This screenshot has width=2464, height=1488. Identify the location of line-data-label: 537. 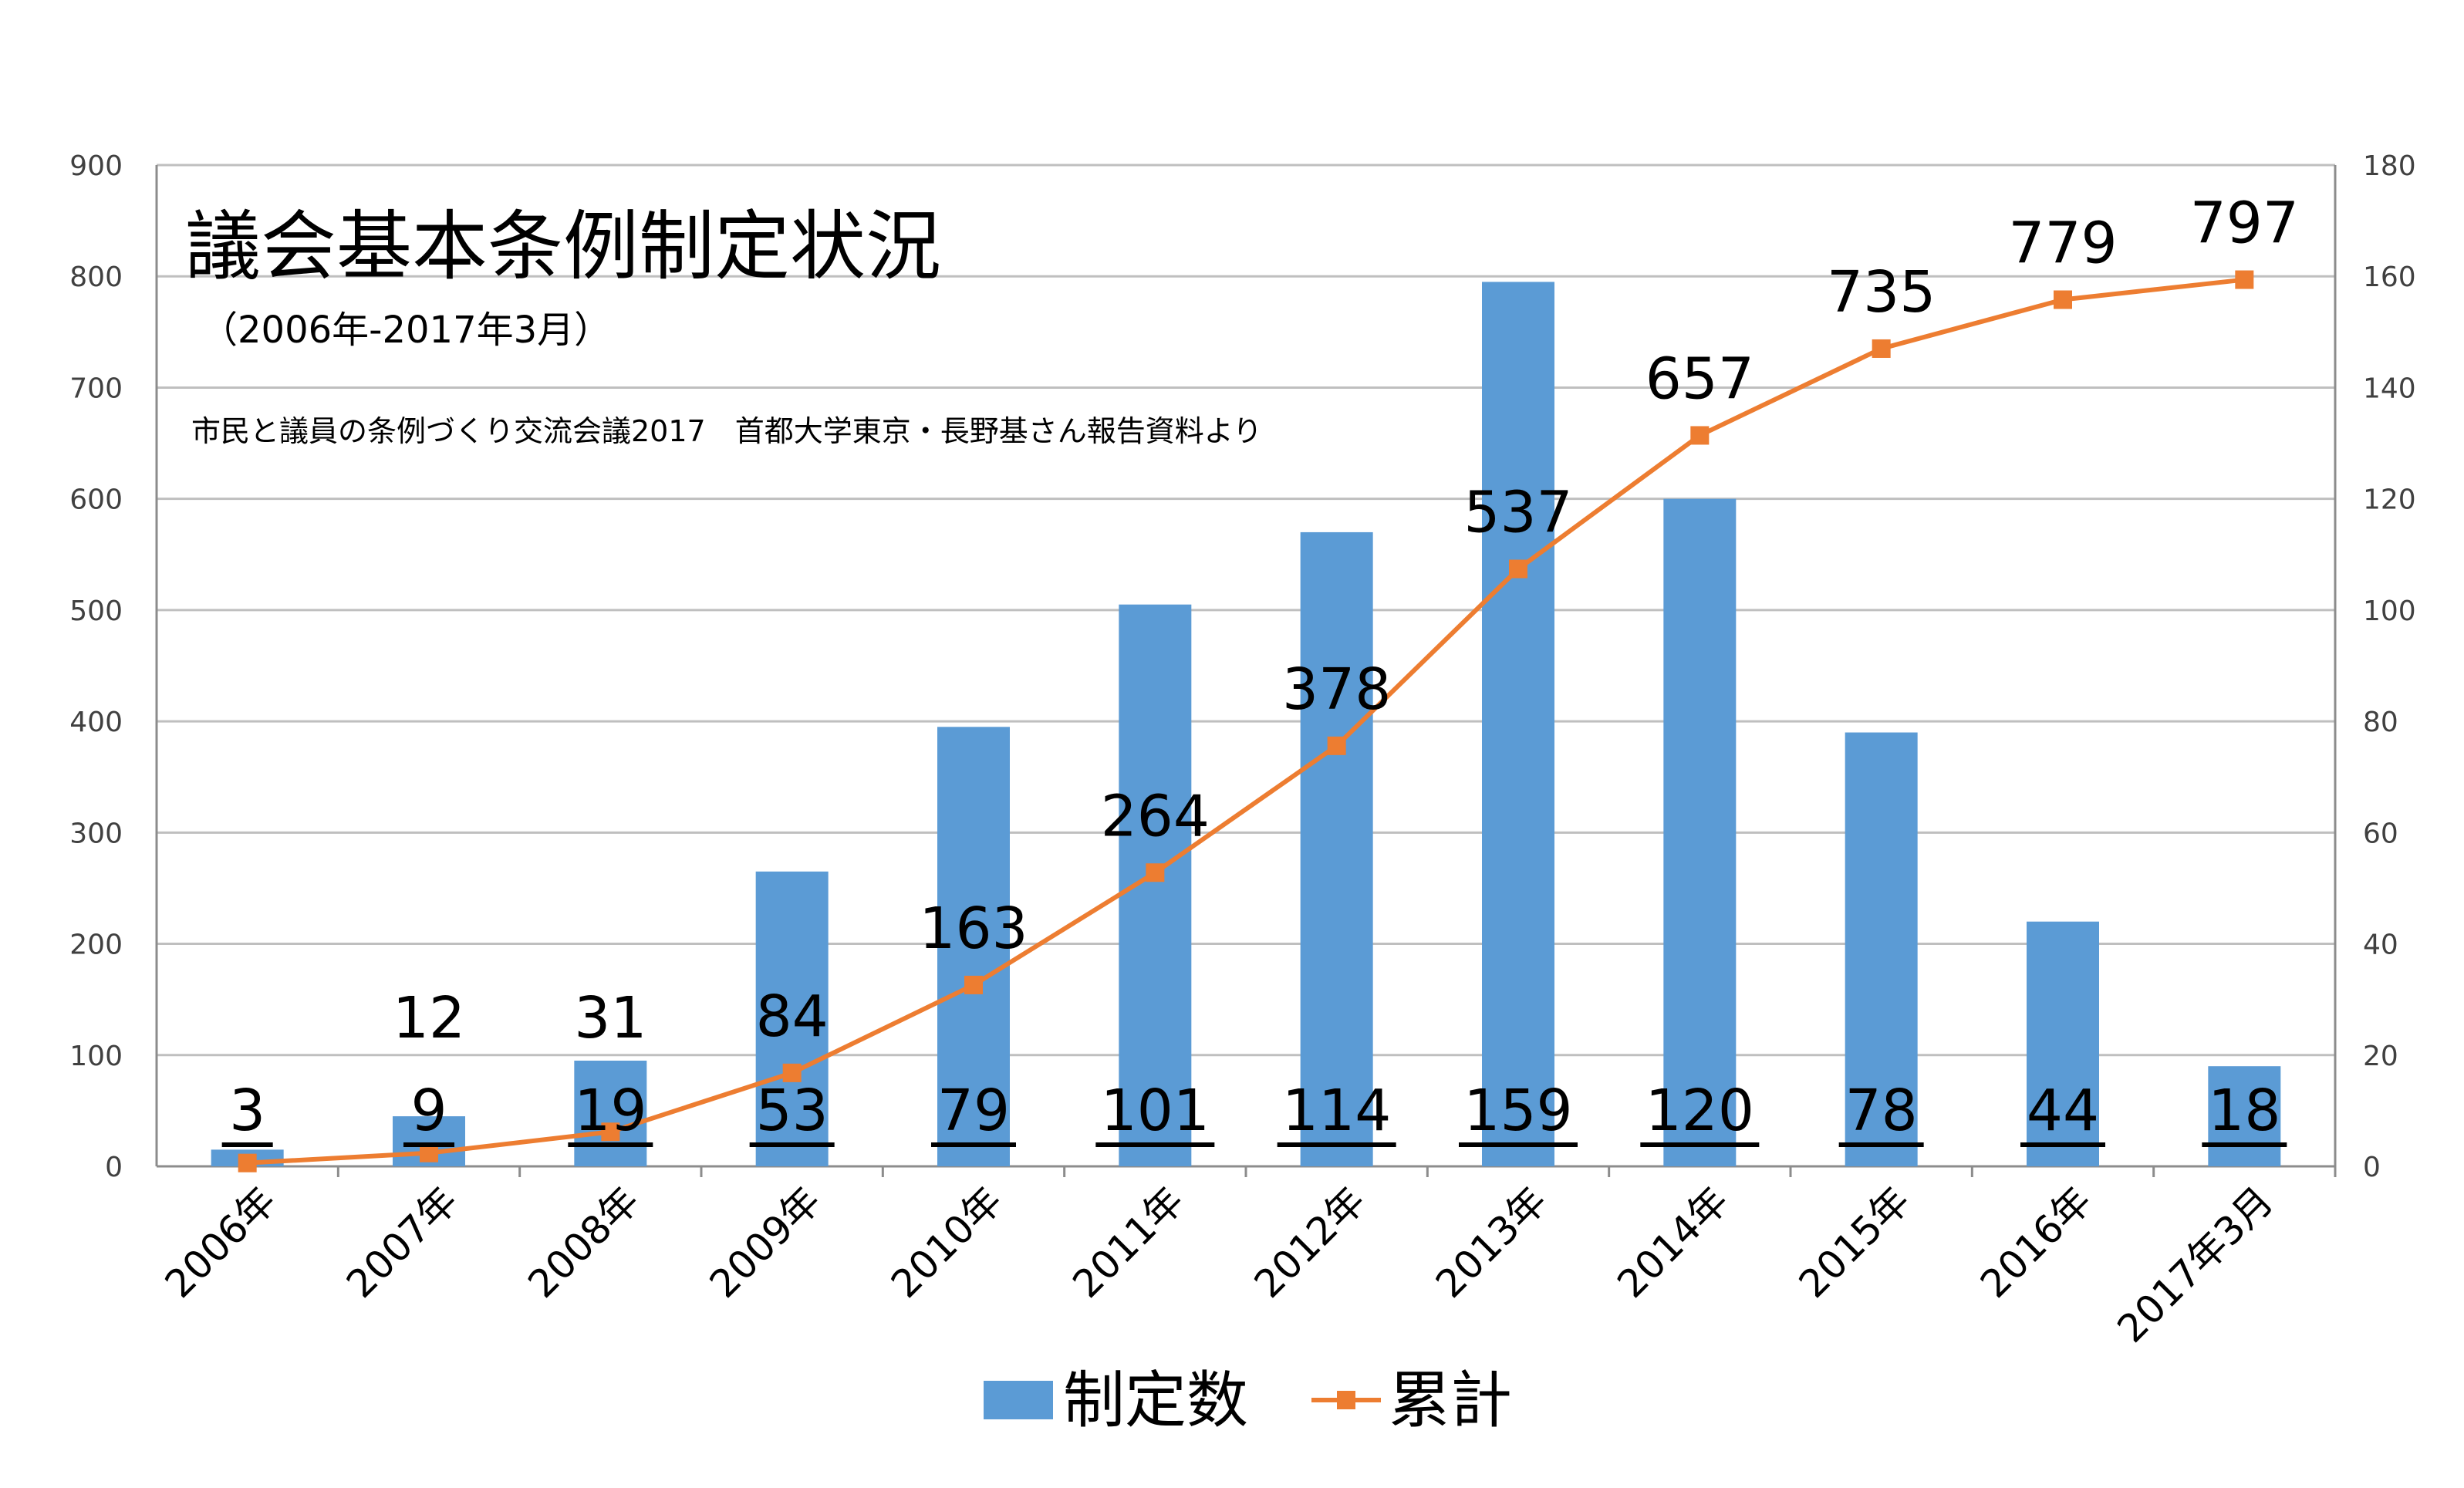
(1518, 513).